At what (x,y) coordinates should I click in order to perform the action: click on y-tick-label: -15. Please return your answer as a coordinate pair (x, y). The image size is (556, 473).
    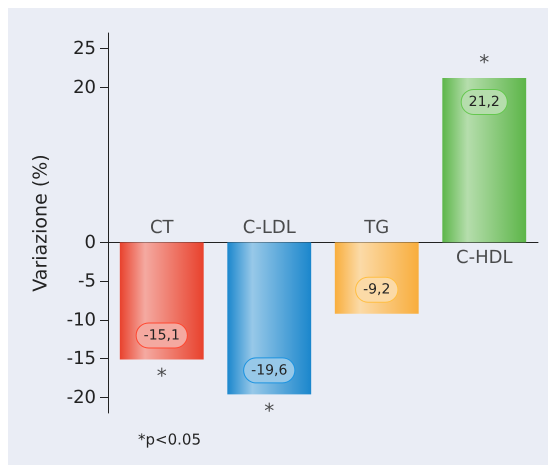
    Looking at the image, I should click on (81, 359).